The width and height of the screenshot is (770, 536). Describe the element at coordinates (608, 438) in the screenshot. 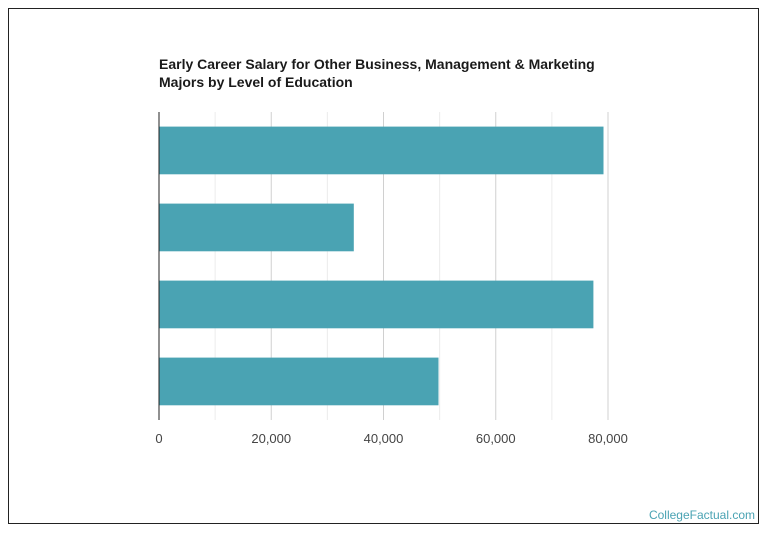

I see `x-tick-label: 80,000` at that location.